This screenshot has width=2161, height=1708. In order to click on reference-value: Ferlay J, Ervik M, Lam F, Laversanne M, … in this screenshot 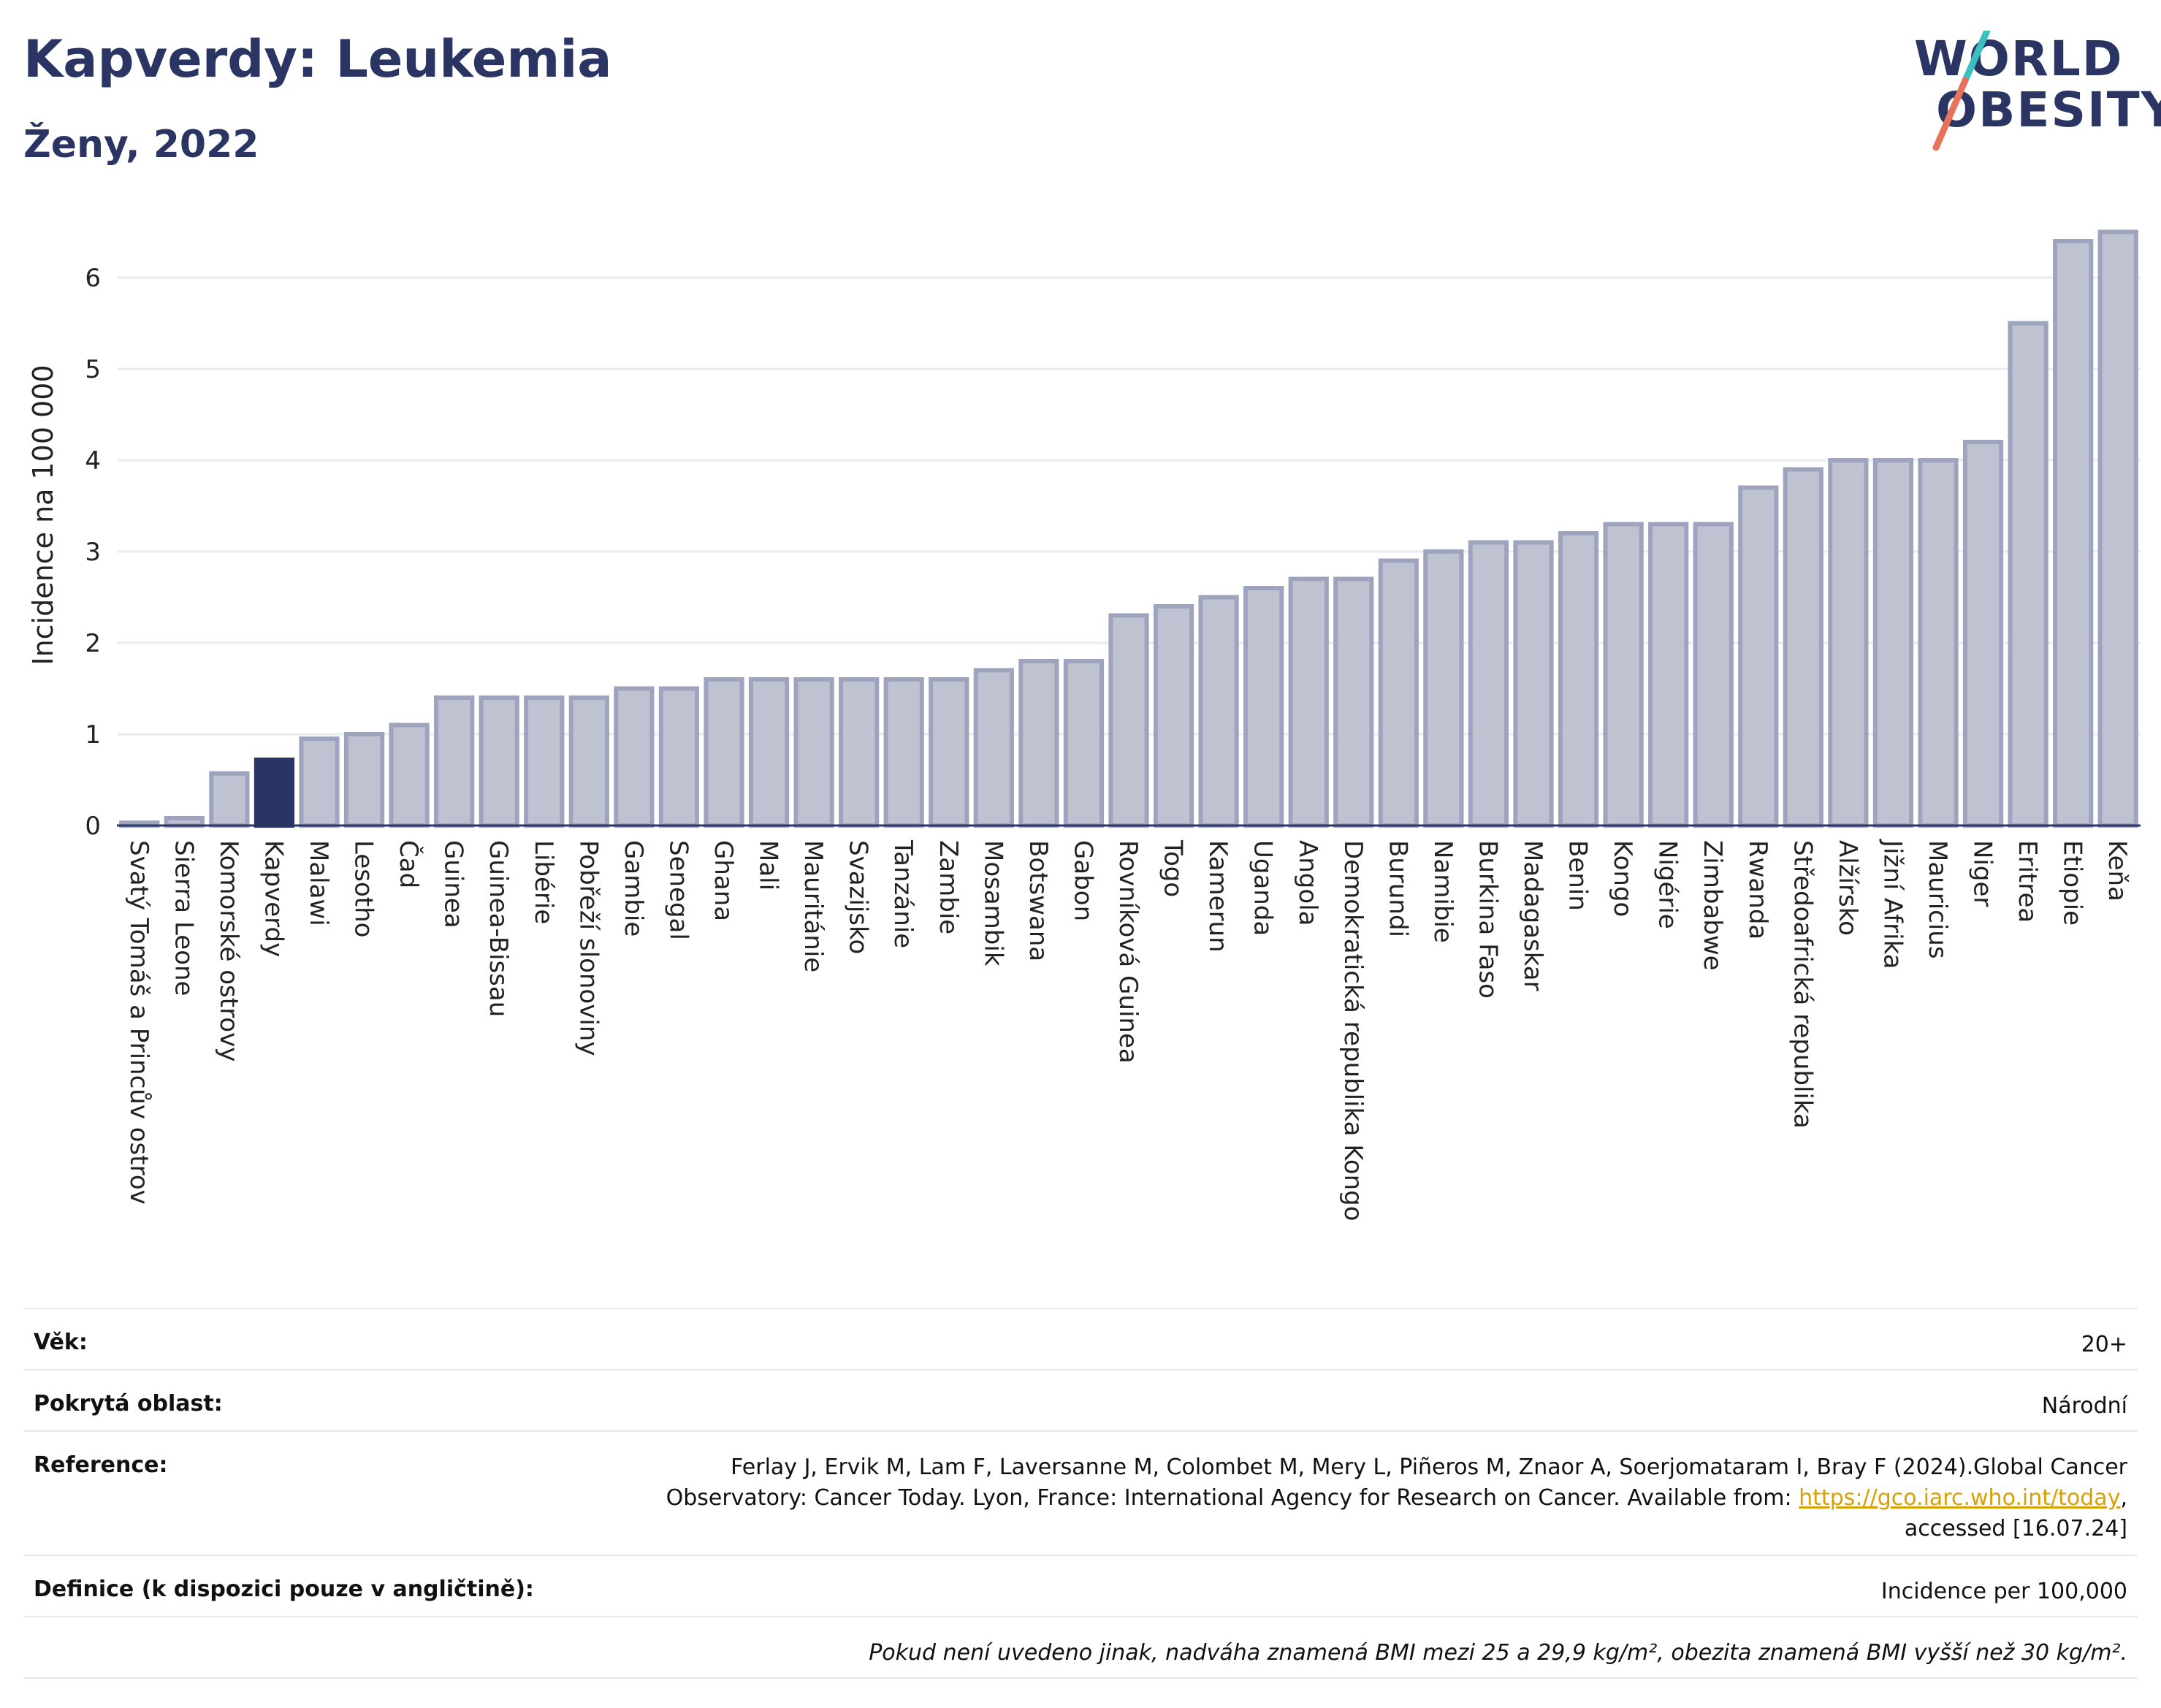, I will do `click(1396, 1498)`.